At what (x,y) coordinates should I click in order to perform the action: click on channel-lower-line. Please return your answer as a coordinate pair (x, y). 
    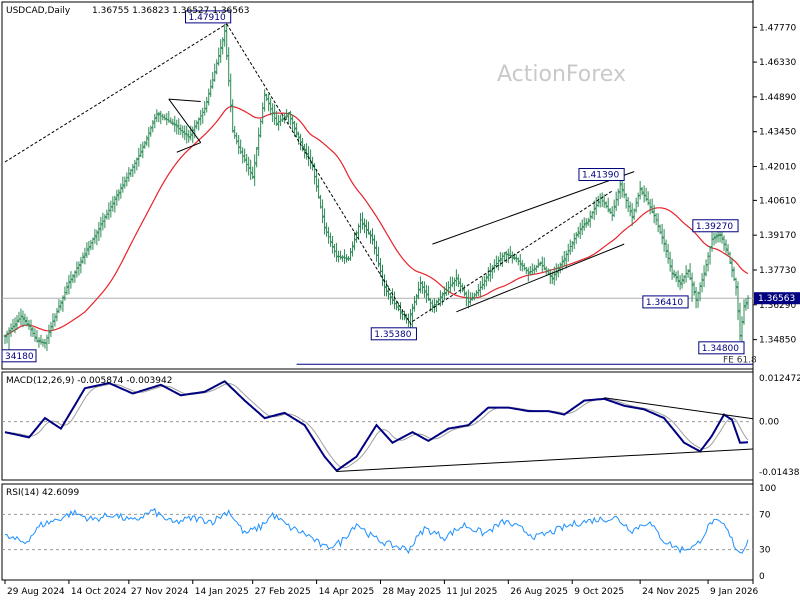
    Looking at the image, I should click on (540, 278).